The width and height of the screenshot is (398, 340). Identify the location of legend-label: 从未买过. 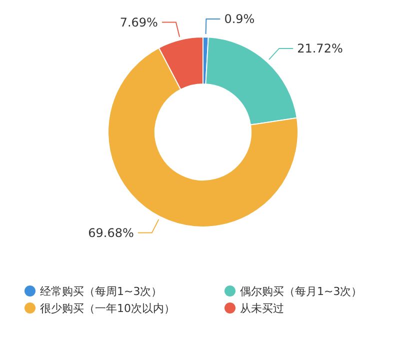
(262, 308).